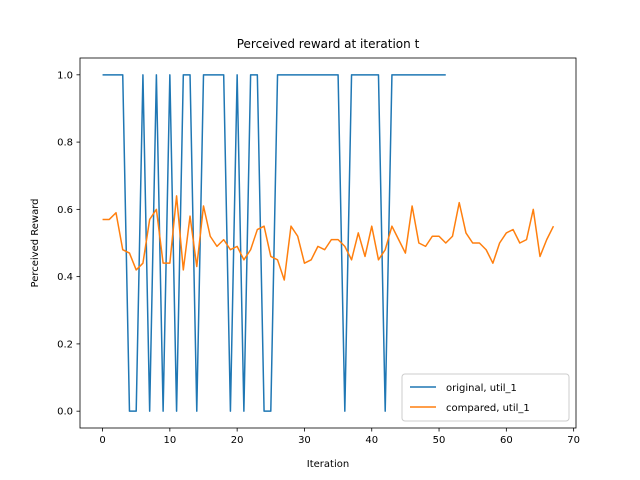 Image resolution: width=640 pixels, height=480 pixels. Describe the element at coordinates (65, 412) in the screenshot. I see `y-tick-label: 0.0` at that location.